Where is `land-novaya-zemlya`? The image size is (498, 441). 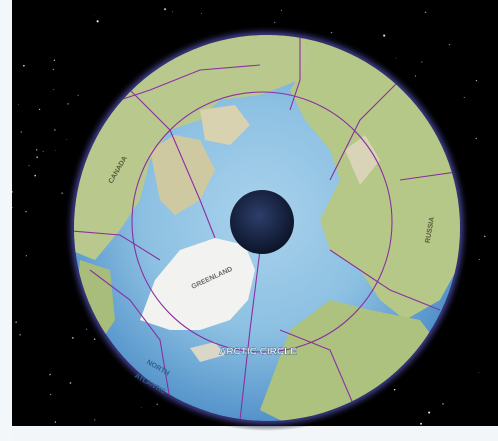 land-novaya-zemlya is located at coordinates (362, 160).